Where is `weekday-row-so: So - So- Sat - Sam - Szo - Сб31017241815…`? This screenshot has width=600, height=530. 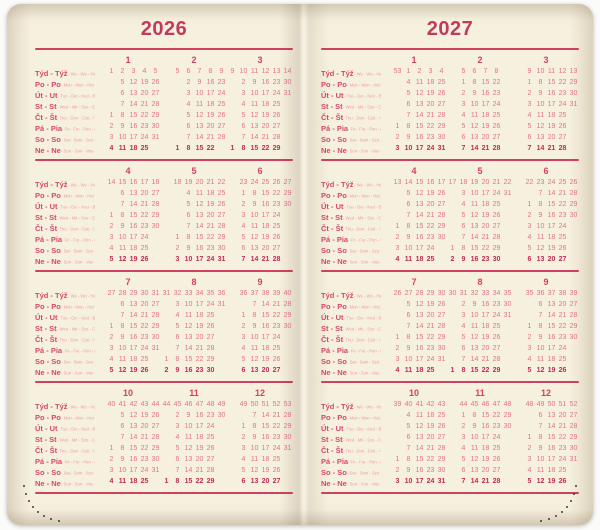 weekday-row-so: So - So- Sat - Sam - Szo - Сб31017241815… is located at coordinates (450, 249).